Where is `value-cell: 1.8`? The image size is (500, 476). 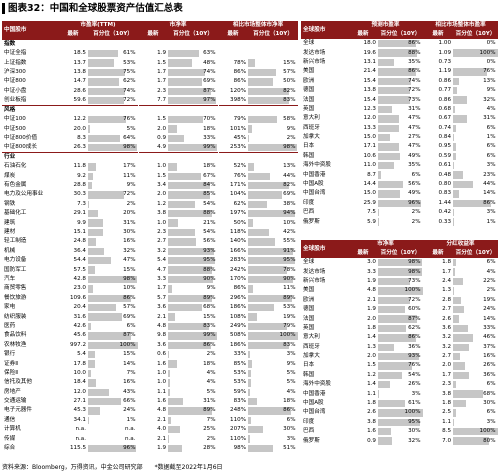 value-cell: 1.8 is located at coordinates (447, 262).